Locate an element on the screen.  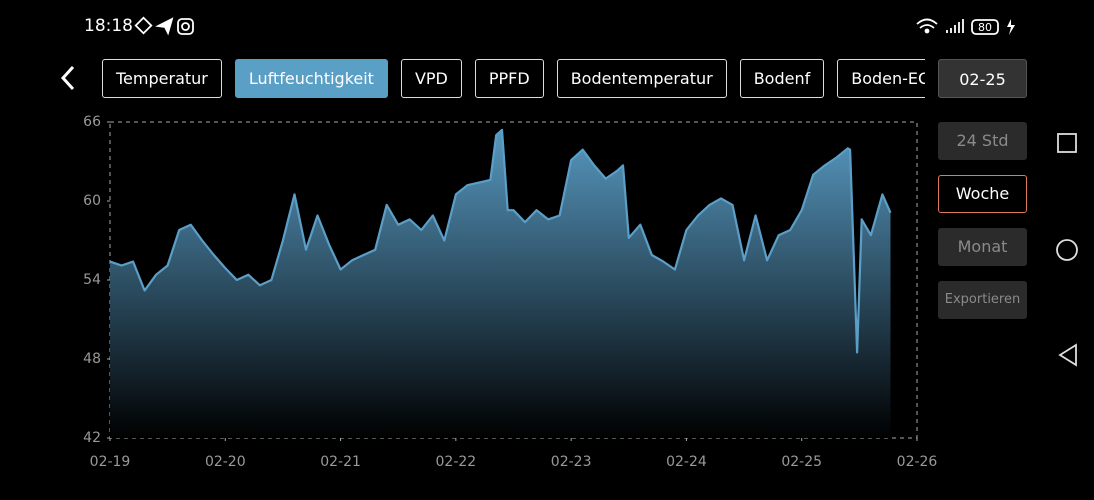
x-tick-label: 02-24 is located at coordinates (686, 462).